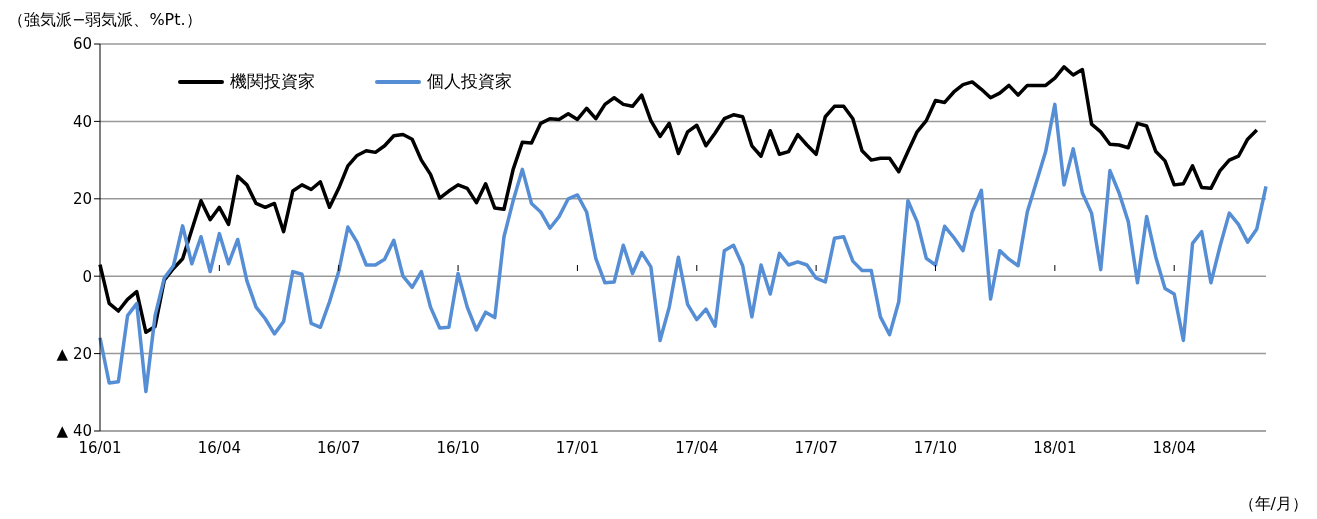 The height and width of the screenshot is (519, 1317). I want to click on legend-label: 機関投資家, so click(272, 81).